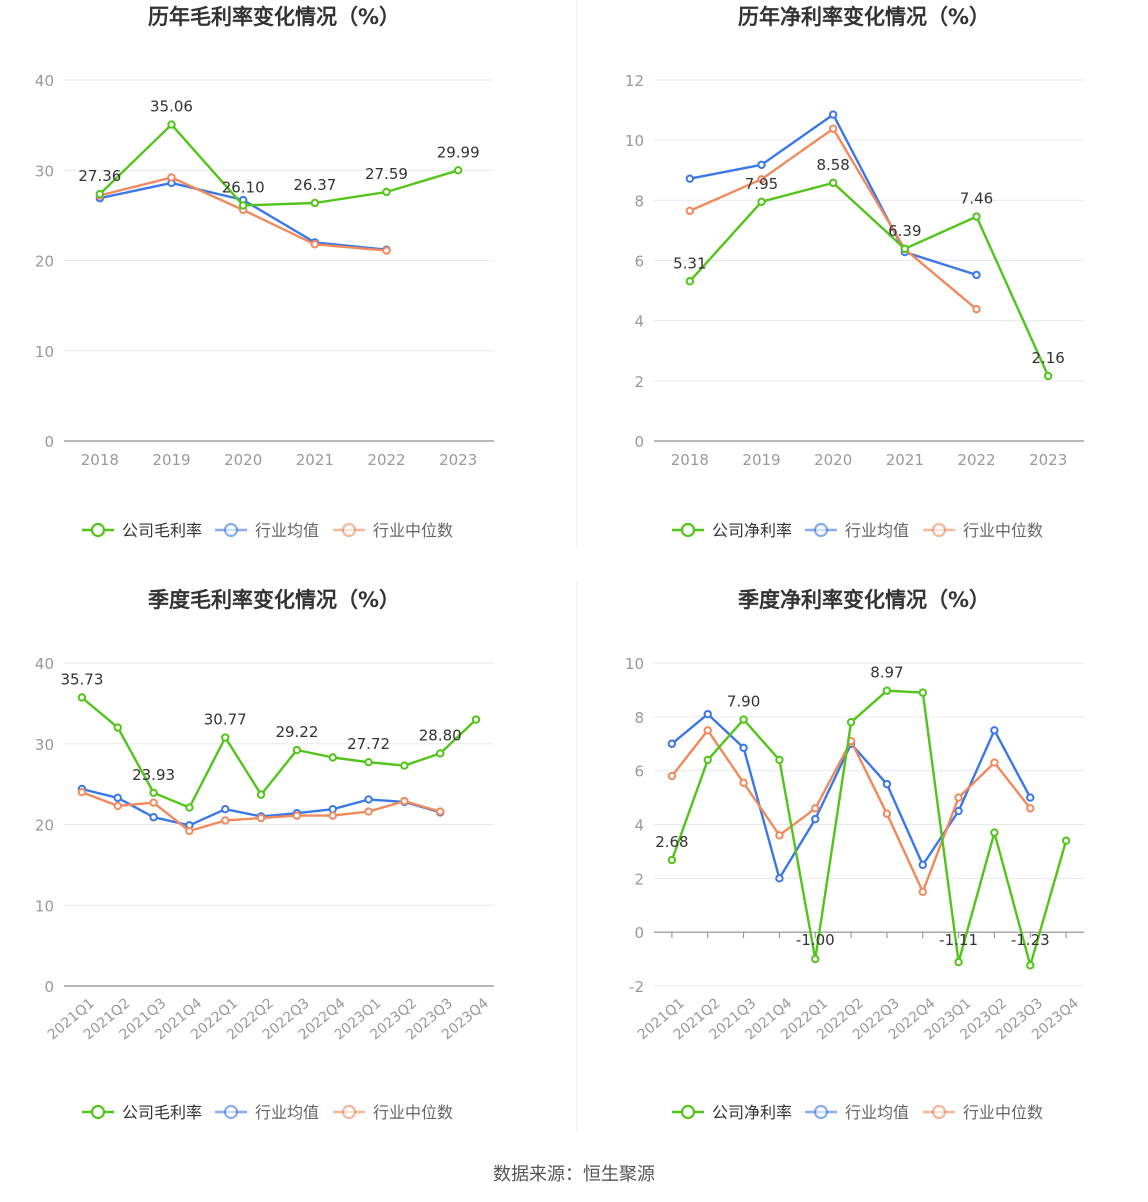  Describe the element at coordinates (904, 231) in the screenshot. I see `data-label: 6.39` at that location.